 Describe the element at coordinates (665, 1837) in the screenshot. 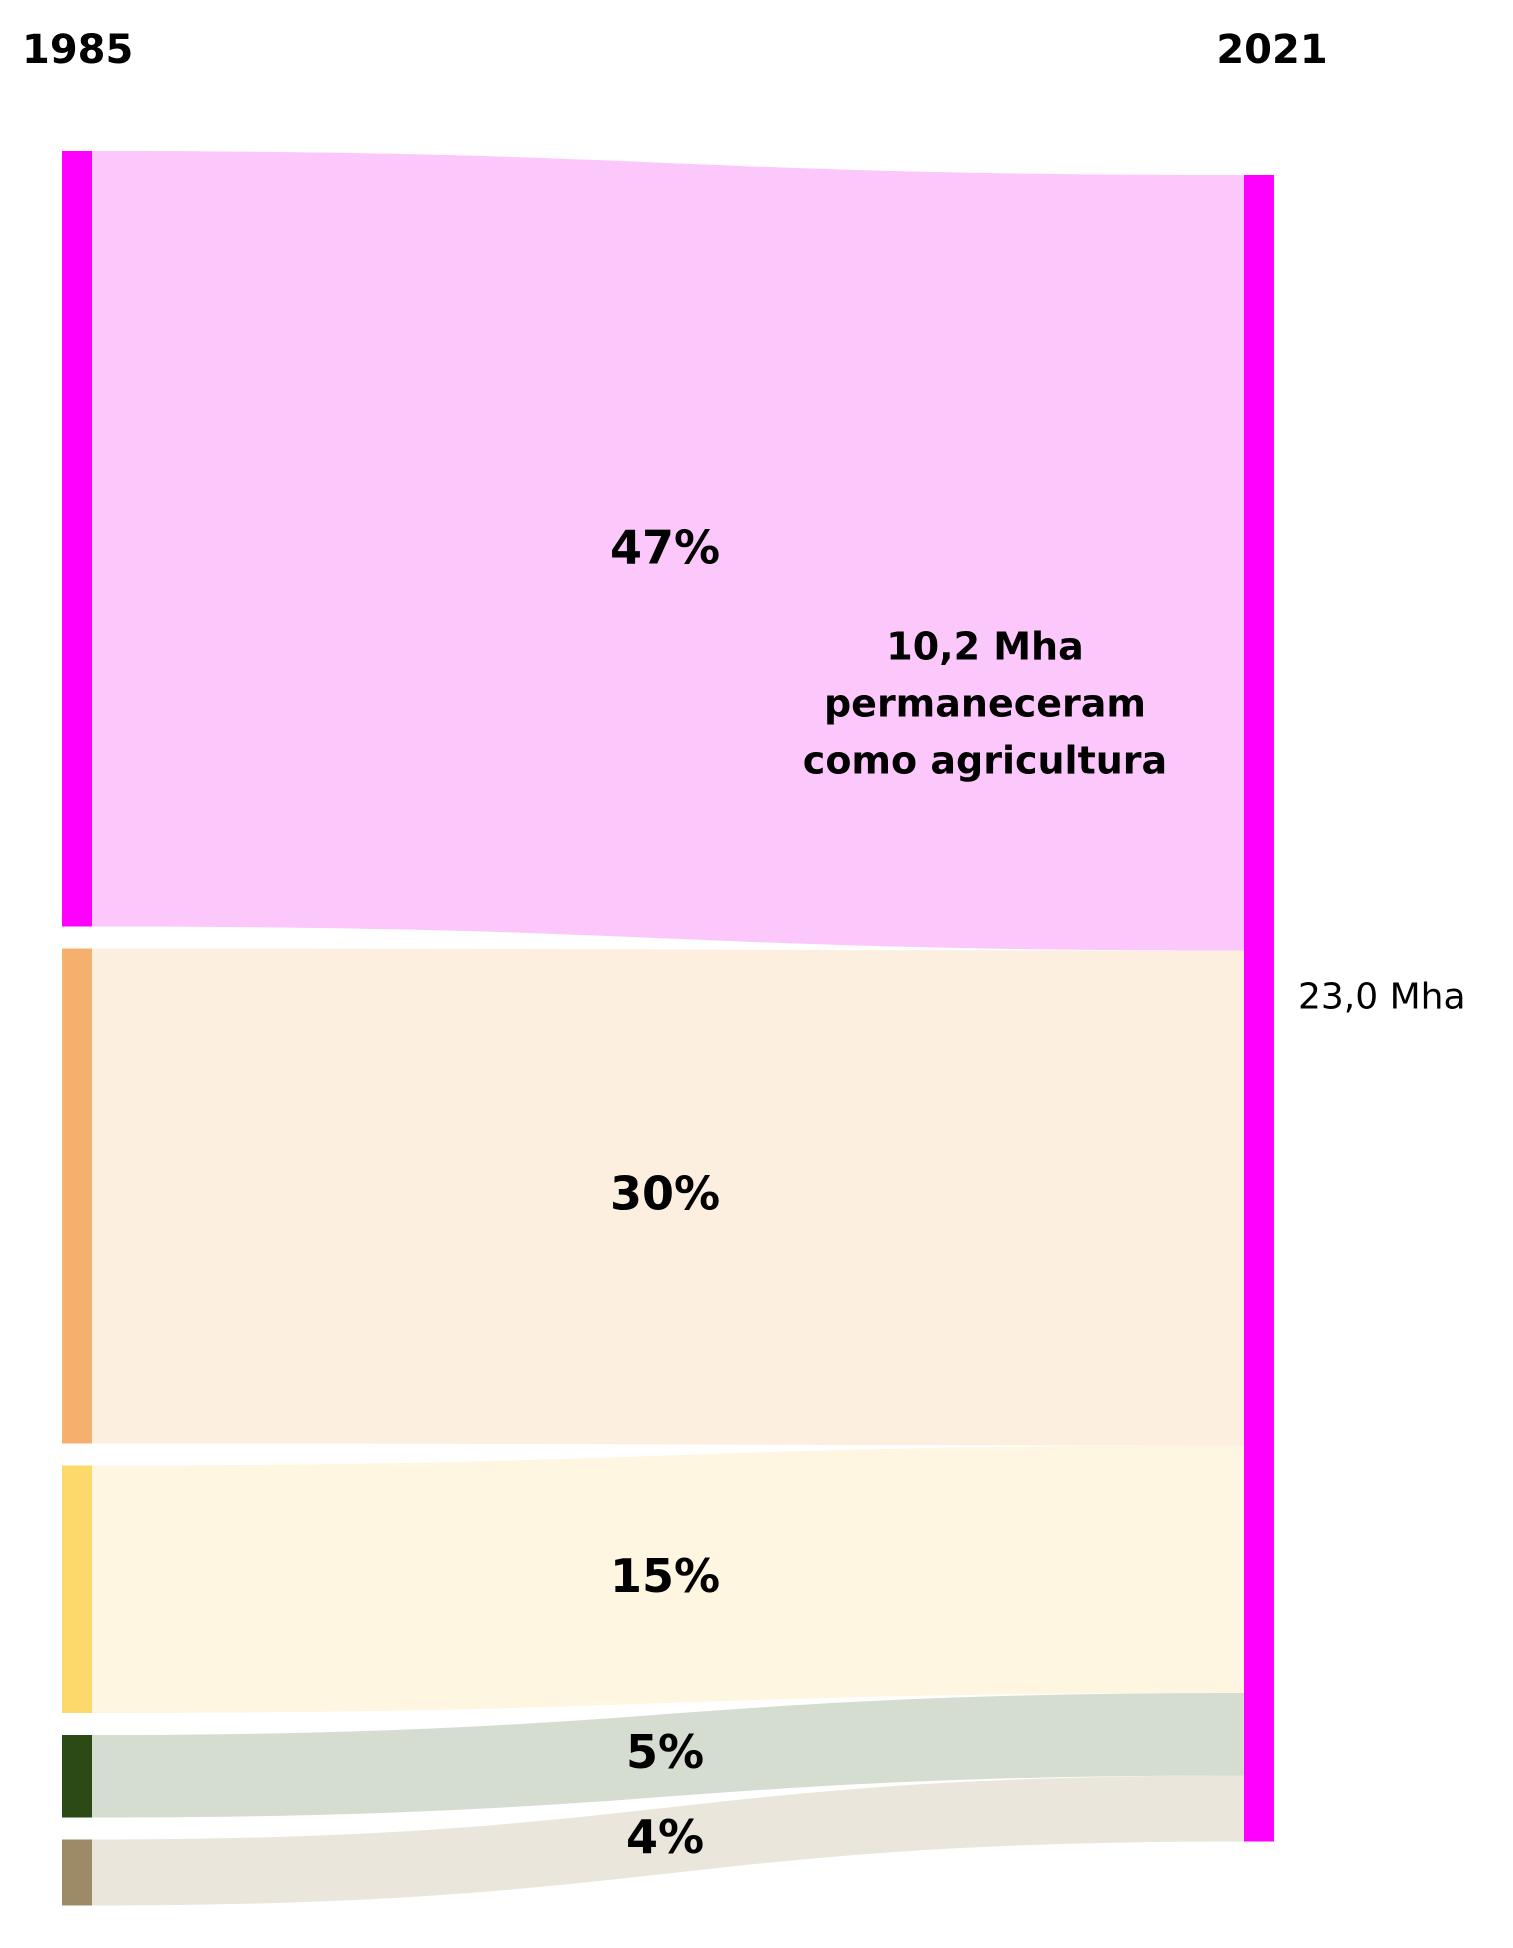

I see `flow-label: 4%` at that location.